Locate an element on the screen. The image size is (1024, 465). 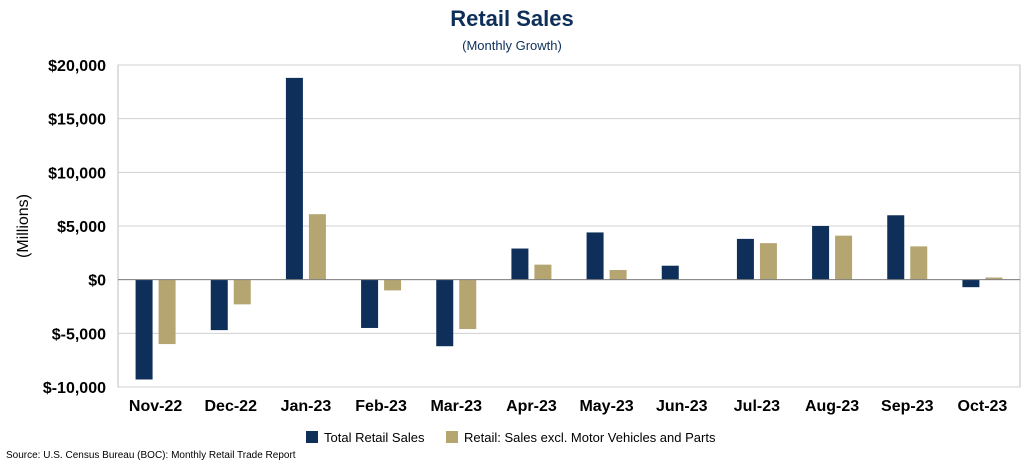
x-tick-label: Oct-23 is located at coordinates (983, 406).